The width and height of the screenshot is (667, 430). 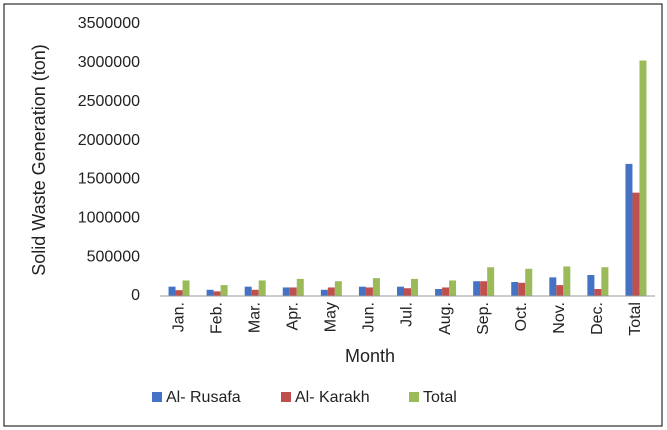 What do you see at coordinates (135, 295) in the screenshot?
I see `y-tick-label: 0` at bounding box center [135, 295].